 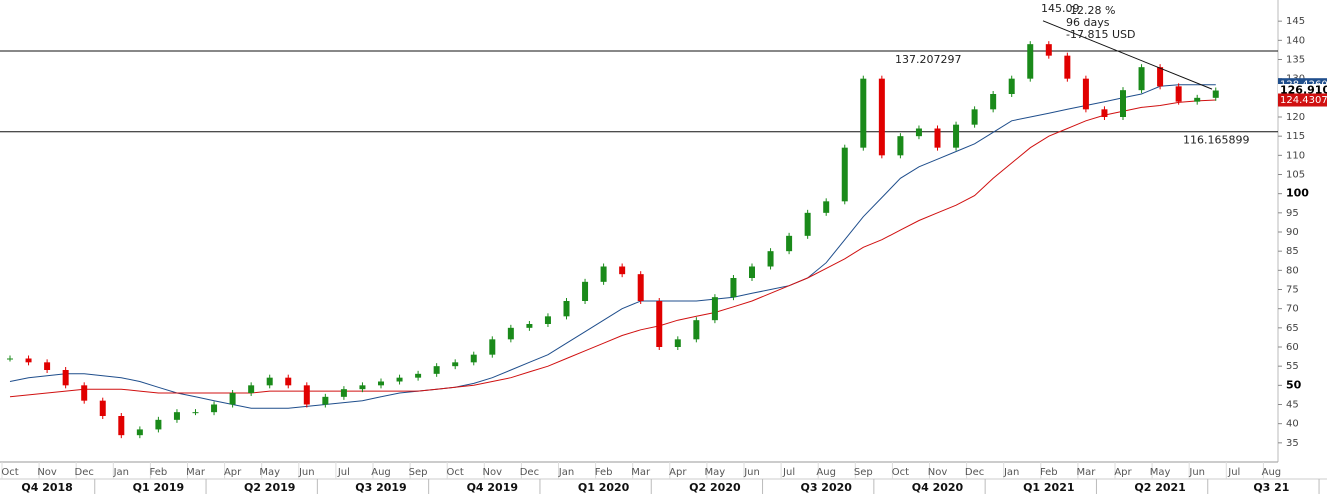 I want to click on x-tick-label: Aug, so click(x=381, y=472).